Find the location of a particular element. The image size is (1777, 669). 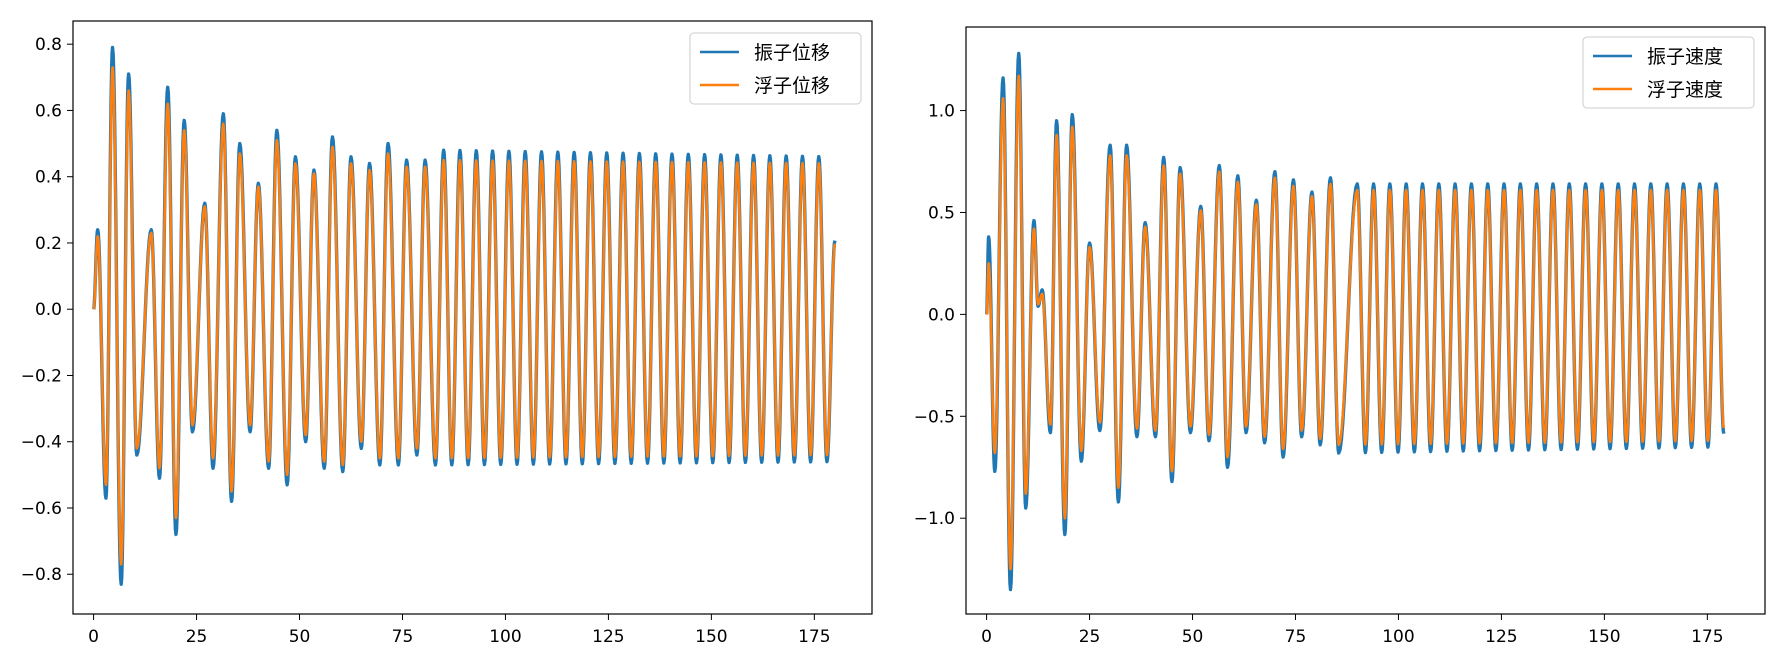

y-tick-label: −0.2 is located at coordinates (41, 376).